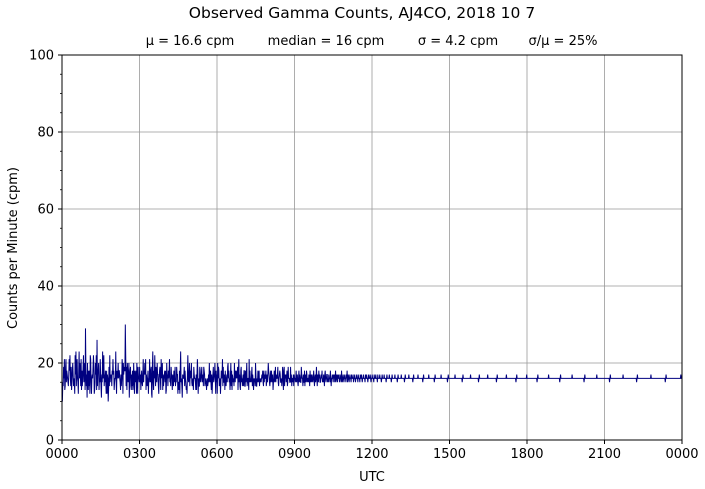  What do you see at coordinates (45, 287) in the screenshot?
I see `y-tick-label: 40` at bounding box center [45, 287].